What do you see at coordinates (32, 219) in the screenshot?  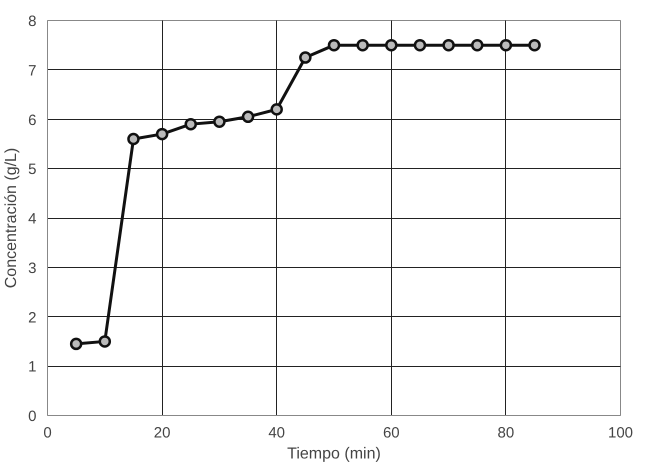 I see `y-tick-label: 4` at bounding box center [32, 219].